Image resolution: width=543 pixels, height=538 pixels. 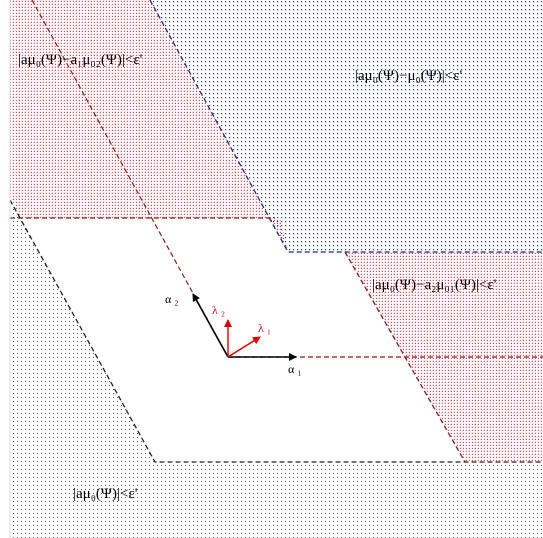 I want to click on region-label-top-right: |aμ₀(Ψ)−μ₀(Ψ)|<ε', so click(x=409, y=76).